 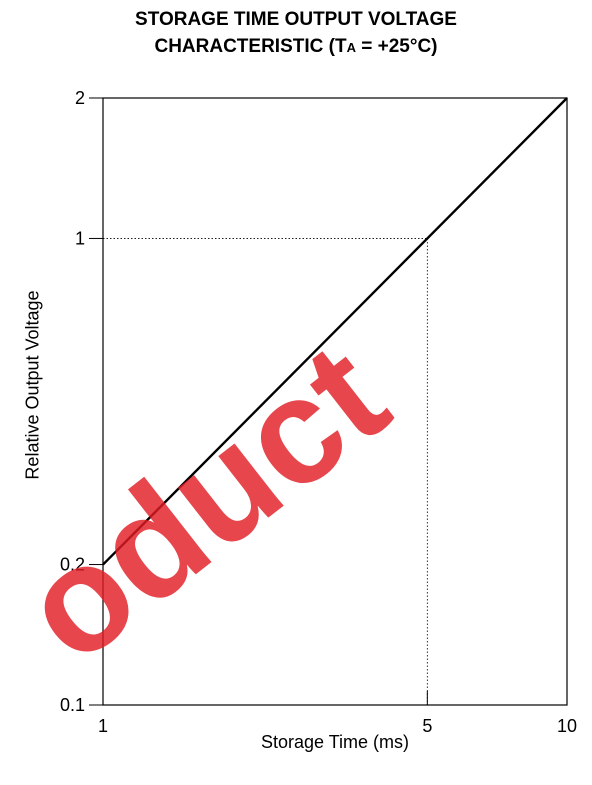 What do you see at coordinates (396, 46) in the screenshot?
I see `title-line2-suffix: = +25°C)` at bounding box center [396, 46].